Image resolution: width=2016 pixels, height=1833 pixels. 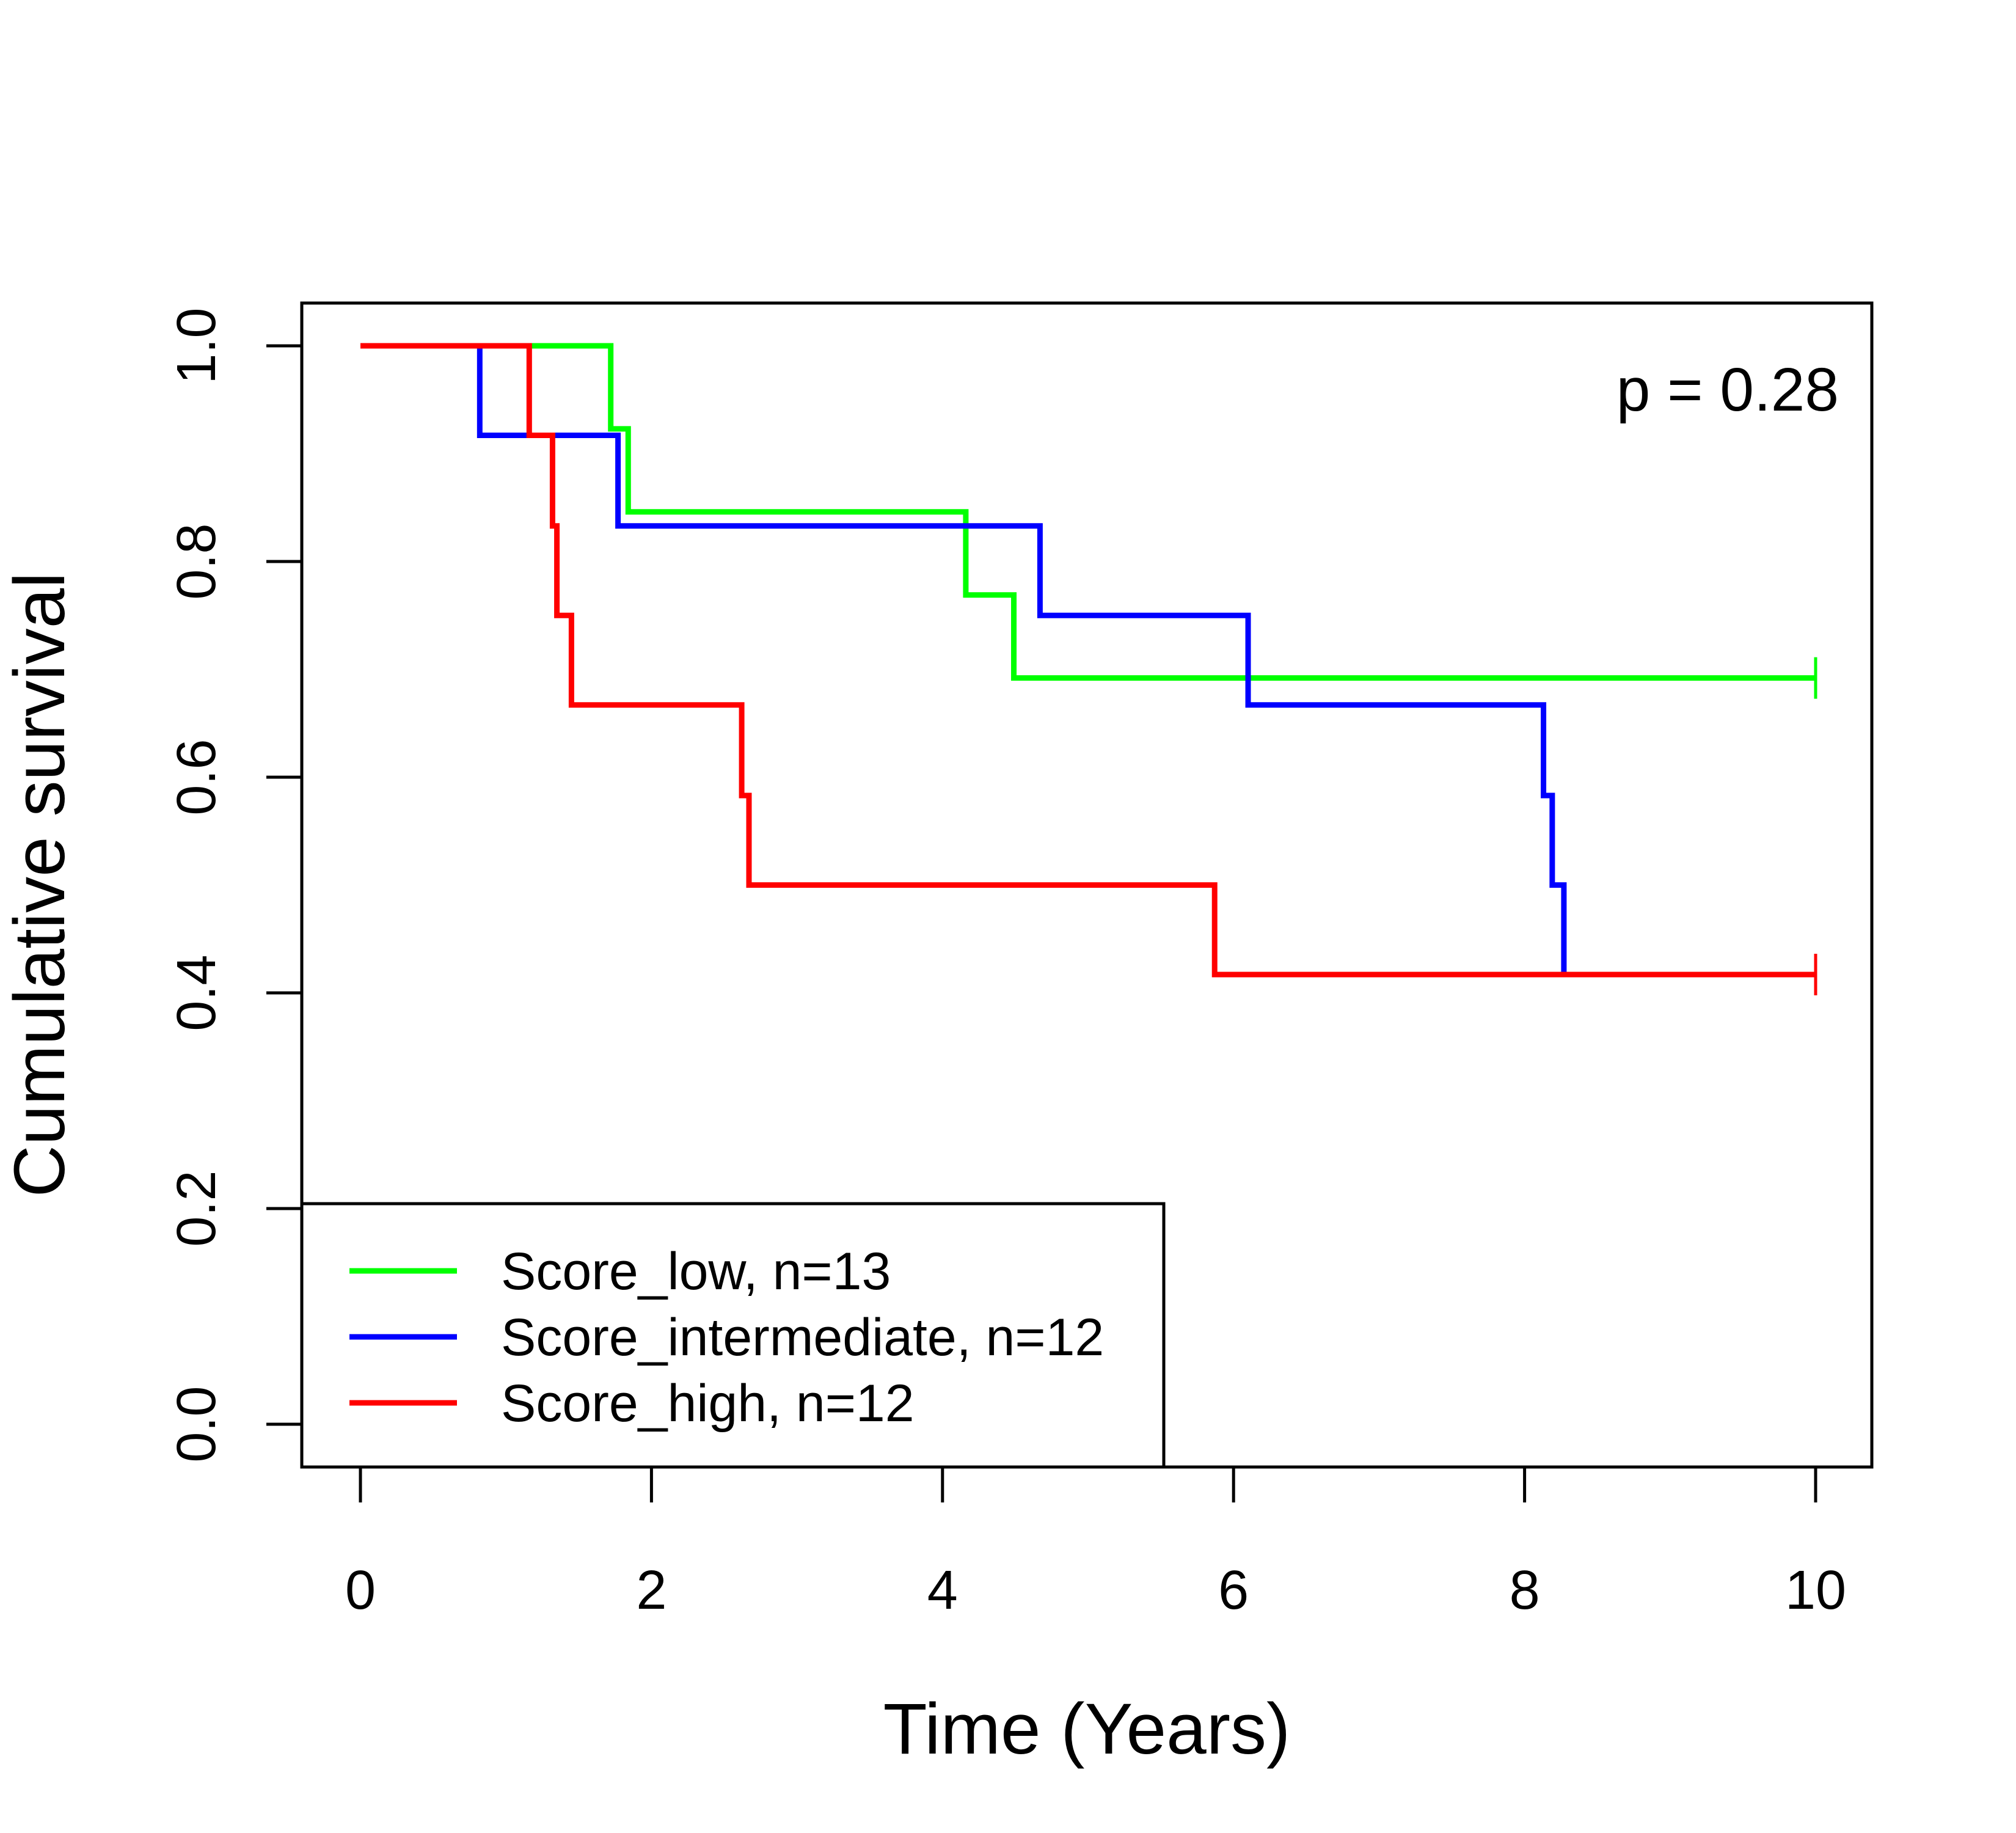 What do you see at coordinates (651, 1590) in the screenshot?
I see `x-tick-label: 2` at bounding box center [651, 1590].